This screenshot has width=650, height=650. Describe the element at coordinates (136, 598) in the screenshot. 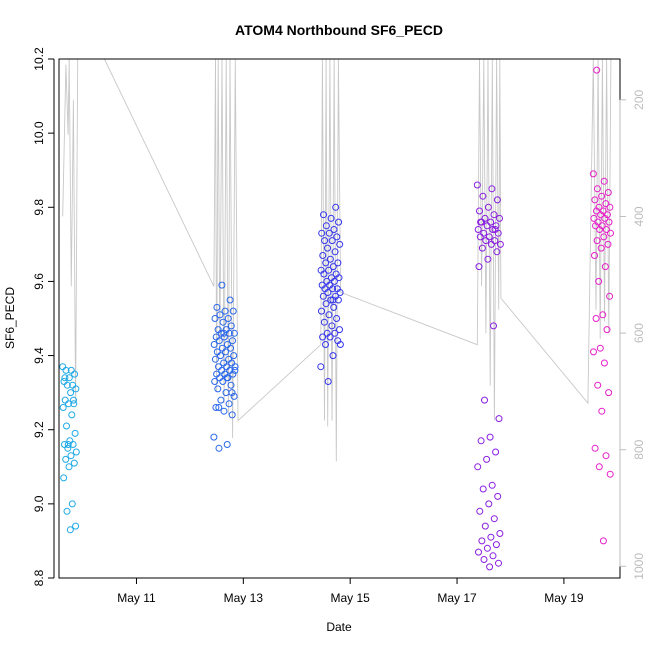

I see `x-tick-label: May 11` at that location.